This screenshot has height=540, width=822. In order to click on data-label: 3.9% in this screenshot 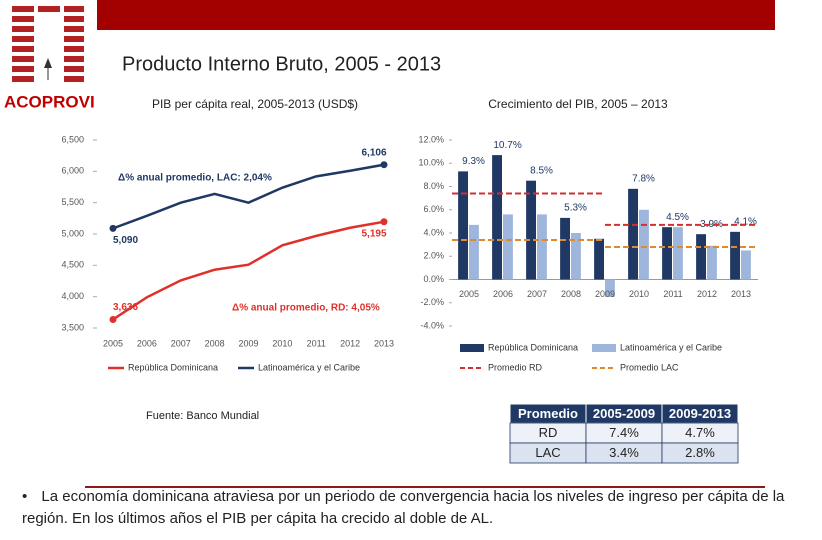, I will do `click(711, 224)`.